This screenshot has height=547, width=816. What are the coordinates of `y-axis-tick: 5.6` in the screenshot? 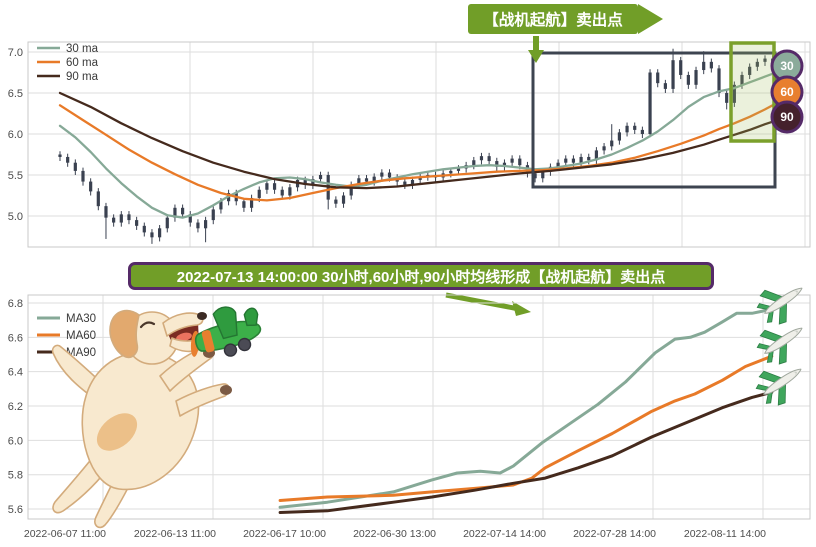 It's located at (15, 510).